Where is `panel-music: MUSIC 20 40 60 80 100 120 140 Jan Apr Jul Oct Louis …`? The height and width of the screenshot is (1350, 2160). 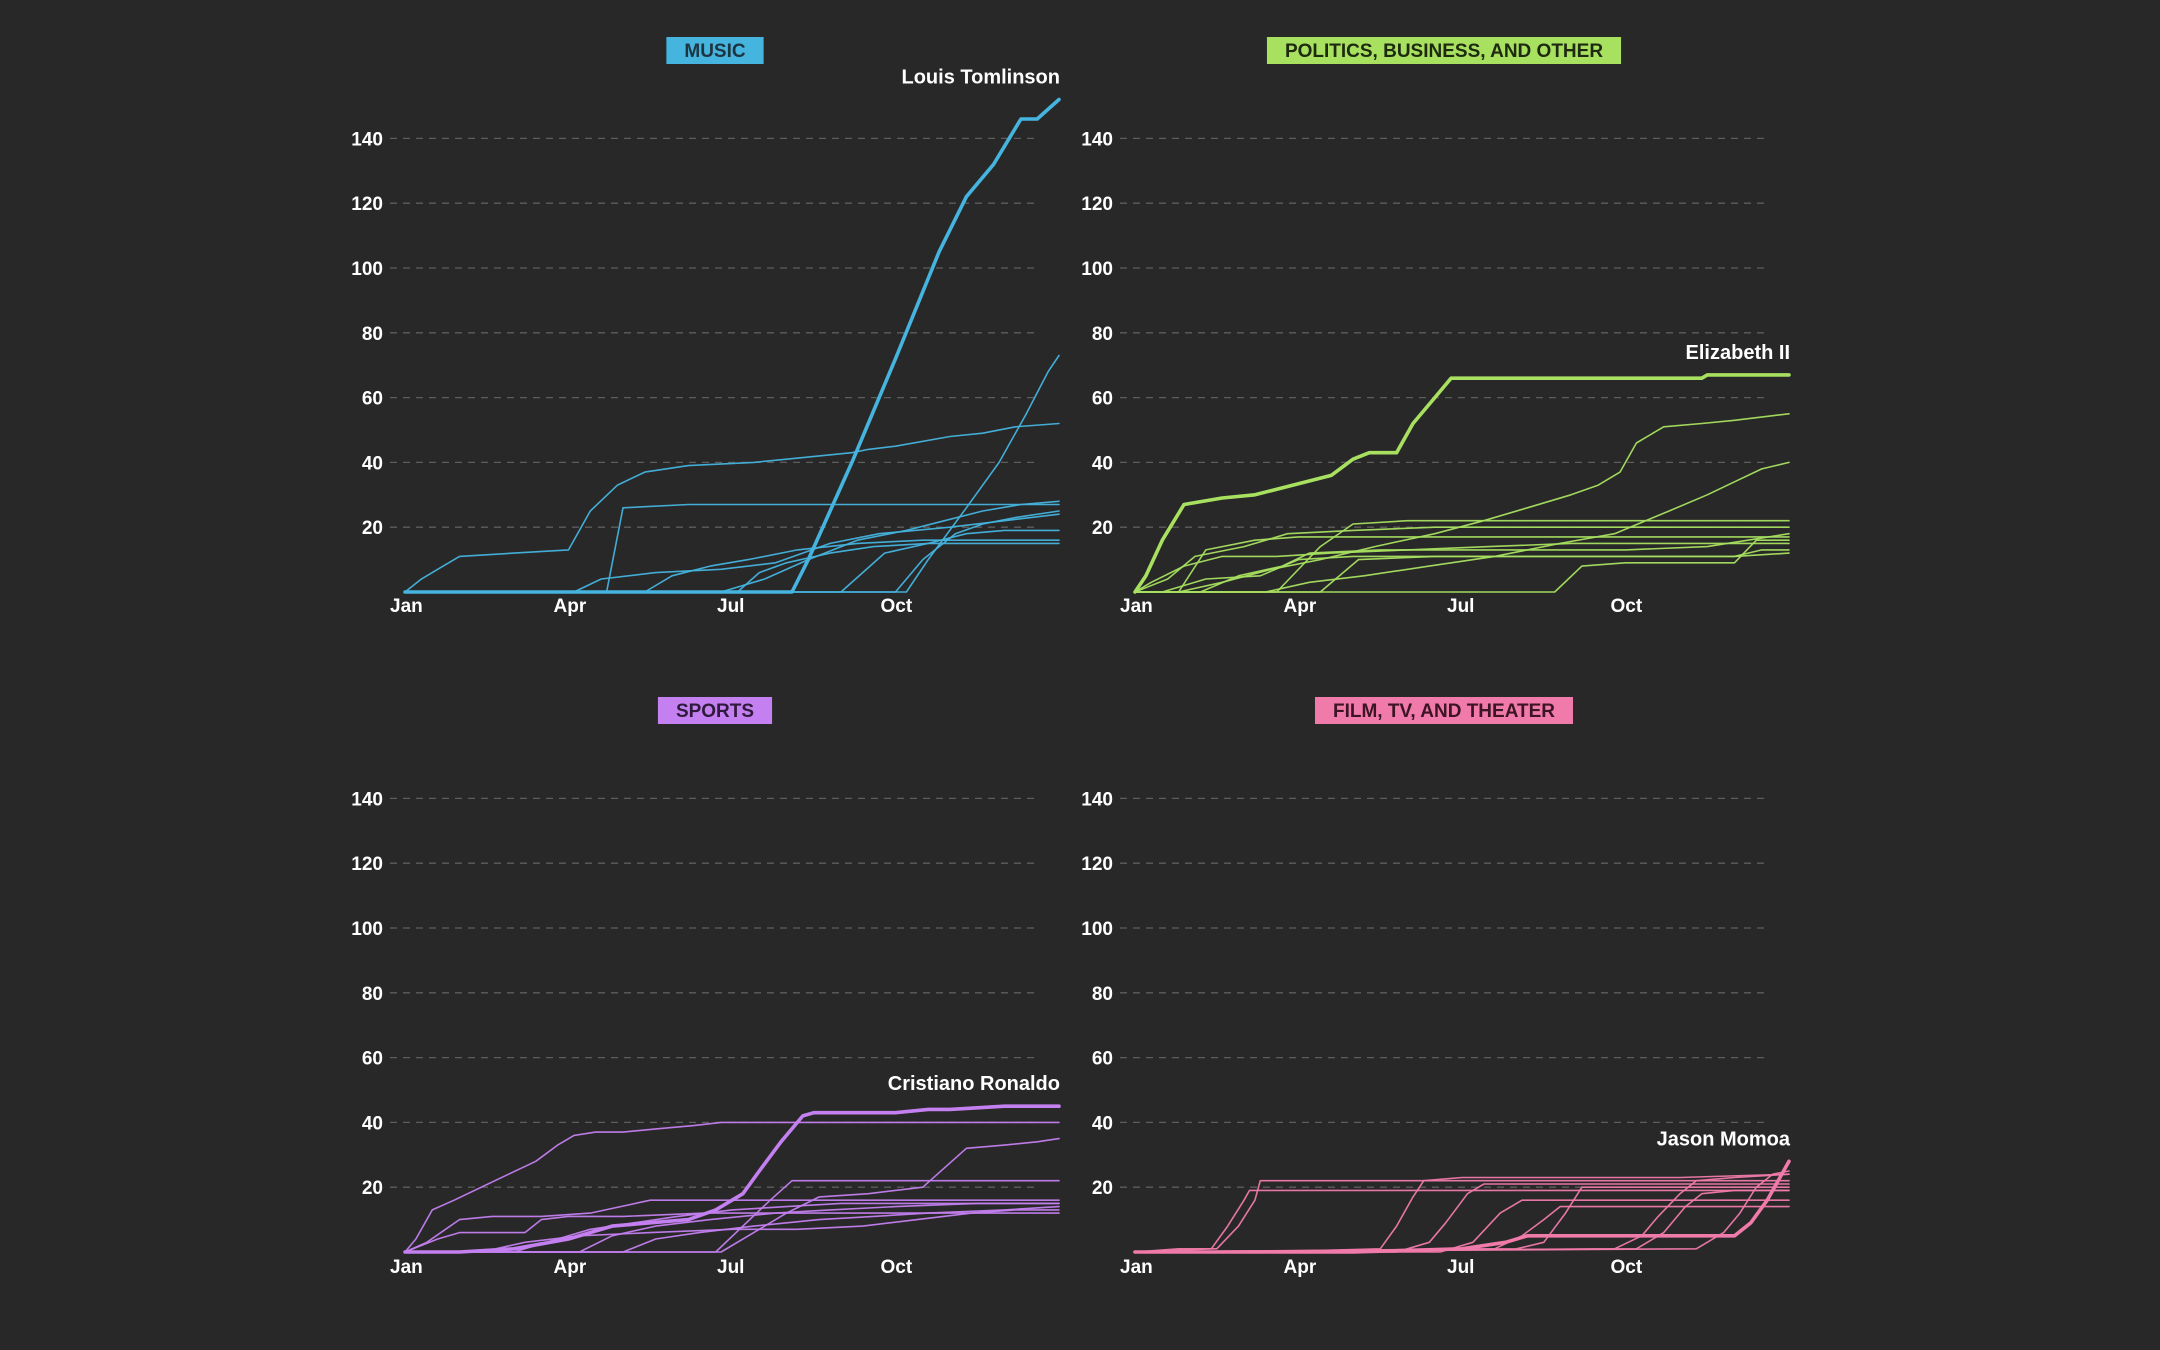 panel-music: MUSIC 20 40 60 80 100 120 140 Jan Apr Jul Oct Louis … is located at coordinates (706, 327).